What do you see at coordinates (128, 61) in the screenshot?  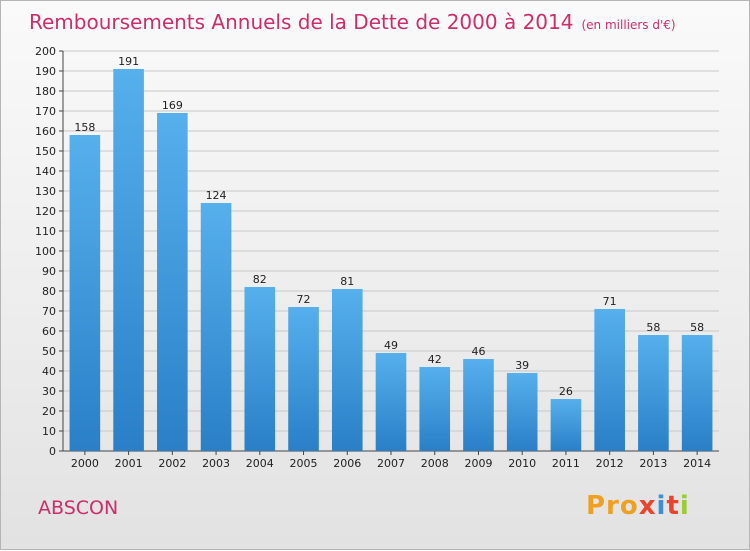 I see `value-label-2001: 191` at bounding box center [128, 61].